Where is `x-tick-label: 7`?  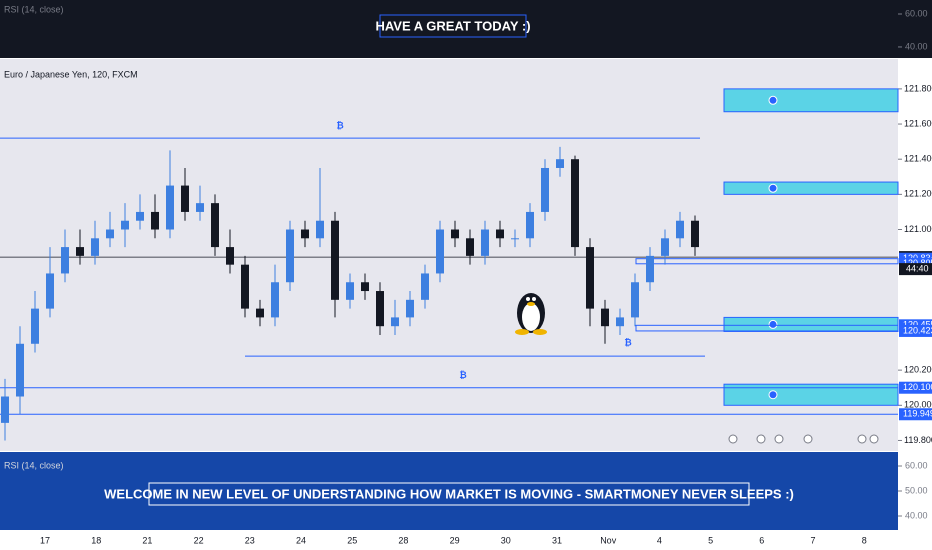
x-tick-label: 7 is located at coordinates (812, 540).